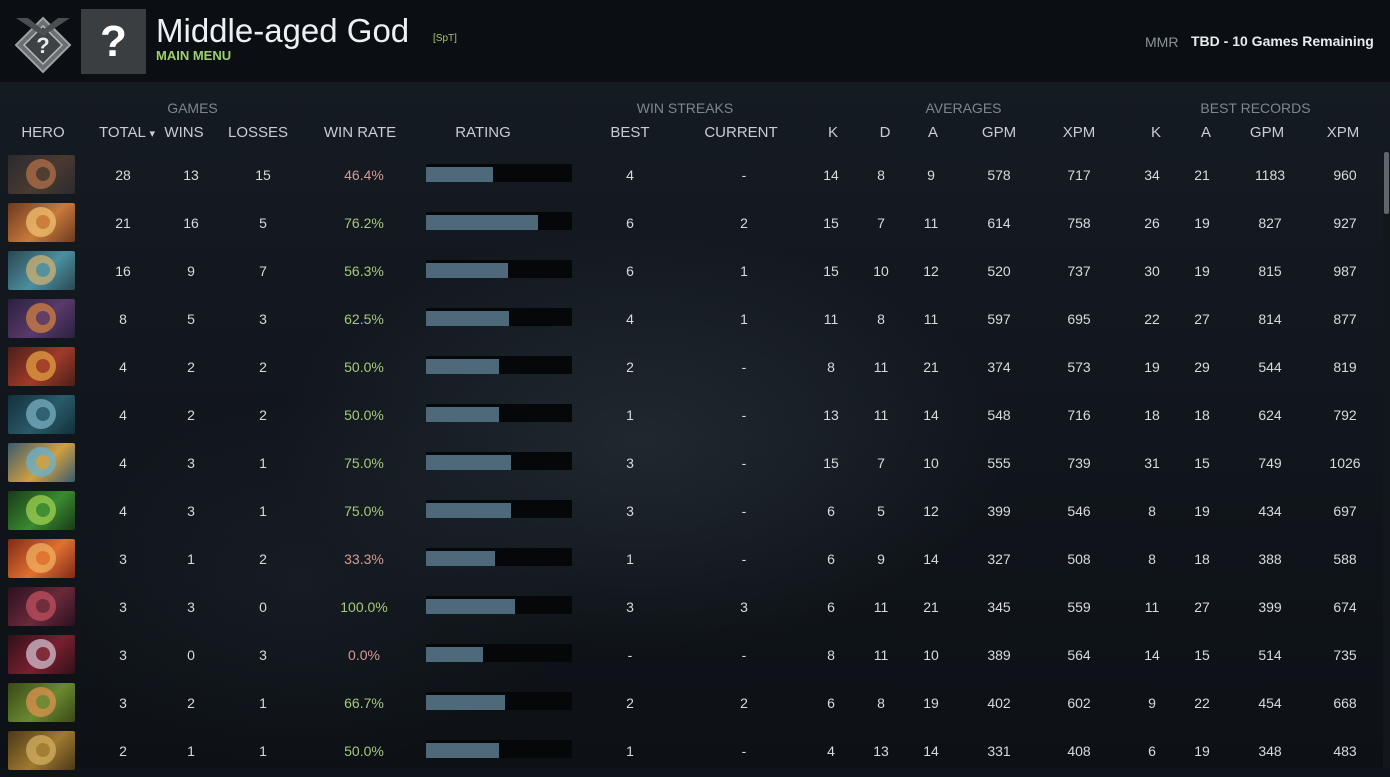 The width and height of the screenshot is (1390, 777). I want to click on wins-cell: 16, so click(191, 223).